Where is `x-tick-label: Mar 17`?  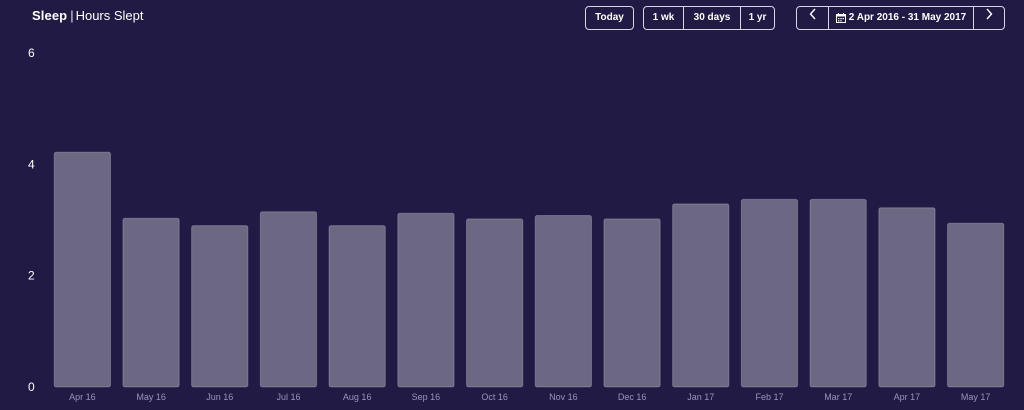 x-tick-label: Mar 17 is located at coordinates (838, 397).